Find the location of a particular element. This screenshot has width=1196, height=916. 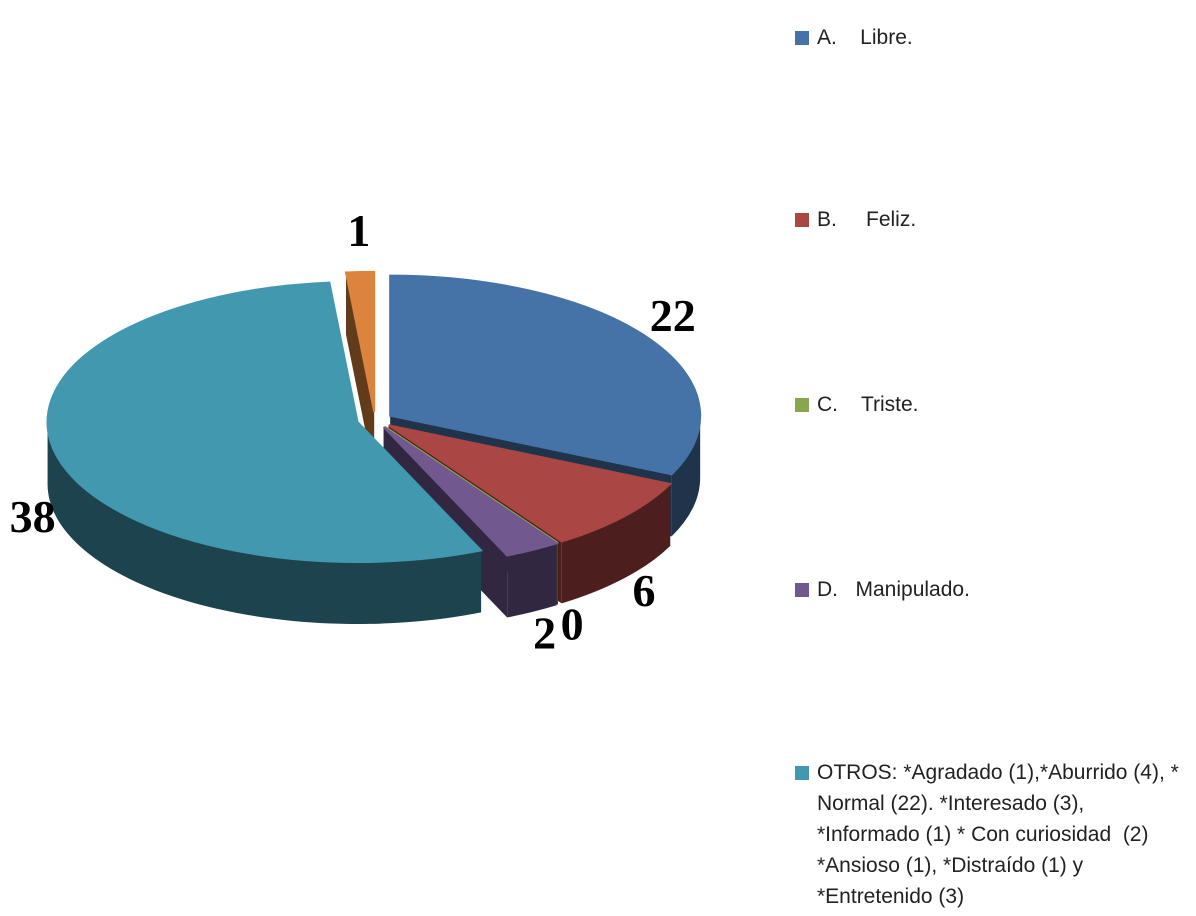

data-label: 2 is located at coordinates (544, 632).